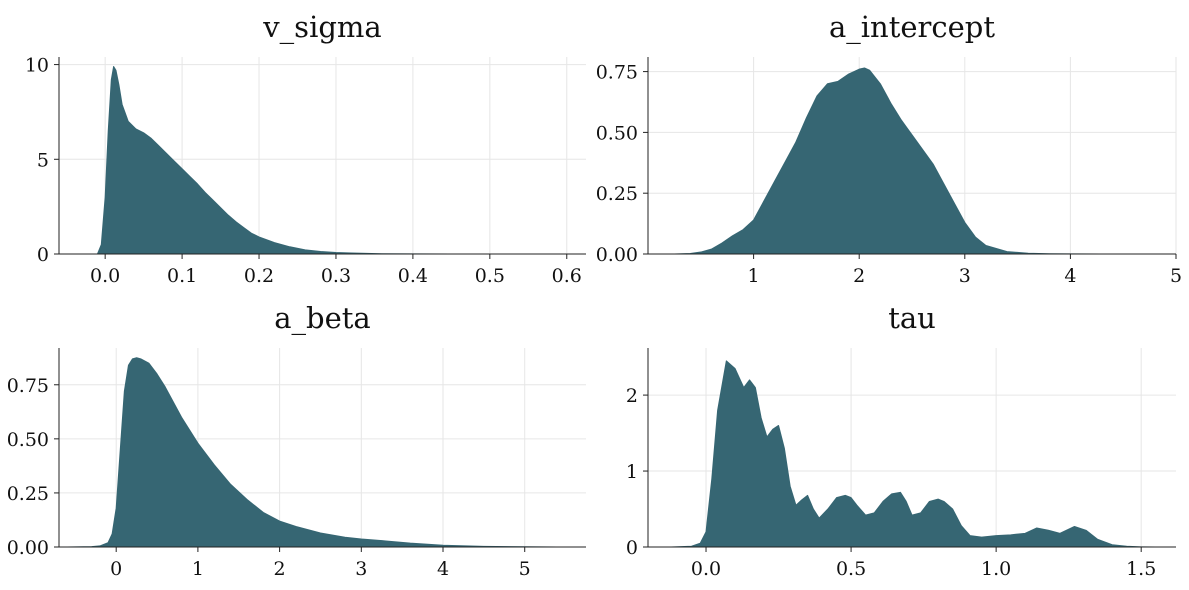 This screenshot has height=590, width=1189. I want to click on x-tick-label: 0.1, so click(182, 276).